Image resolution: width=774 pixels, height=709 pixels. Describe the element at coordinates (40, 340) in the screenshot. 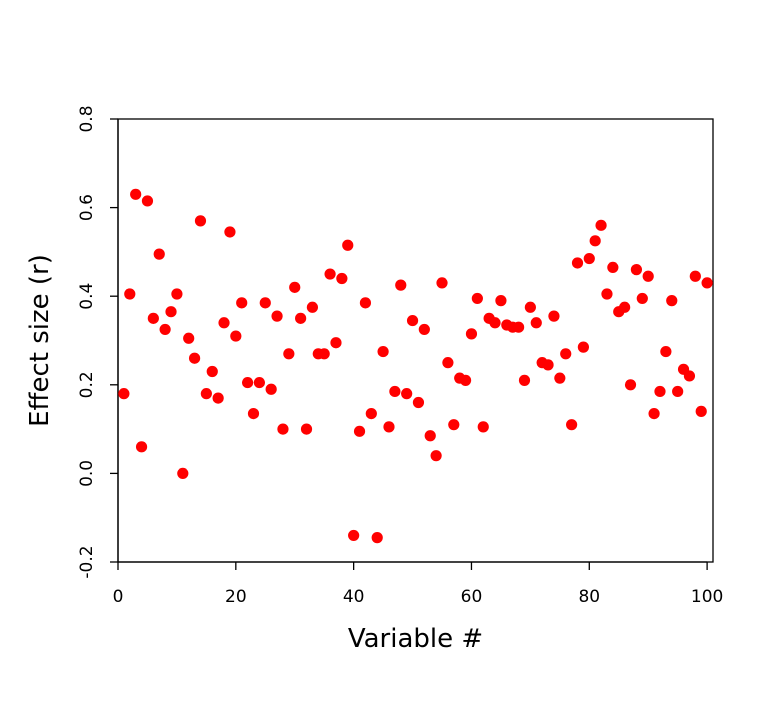

I see `y-axis-title: Effect size (r)` at that location.